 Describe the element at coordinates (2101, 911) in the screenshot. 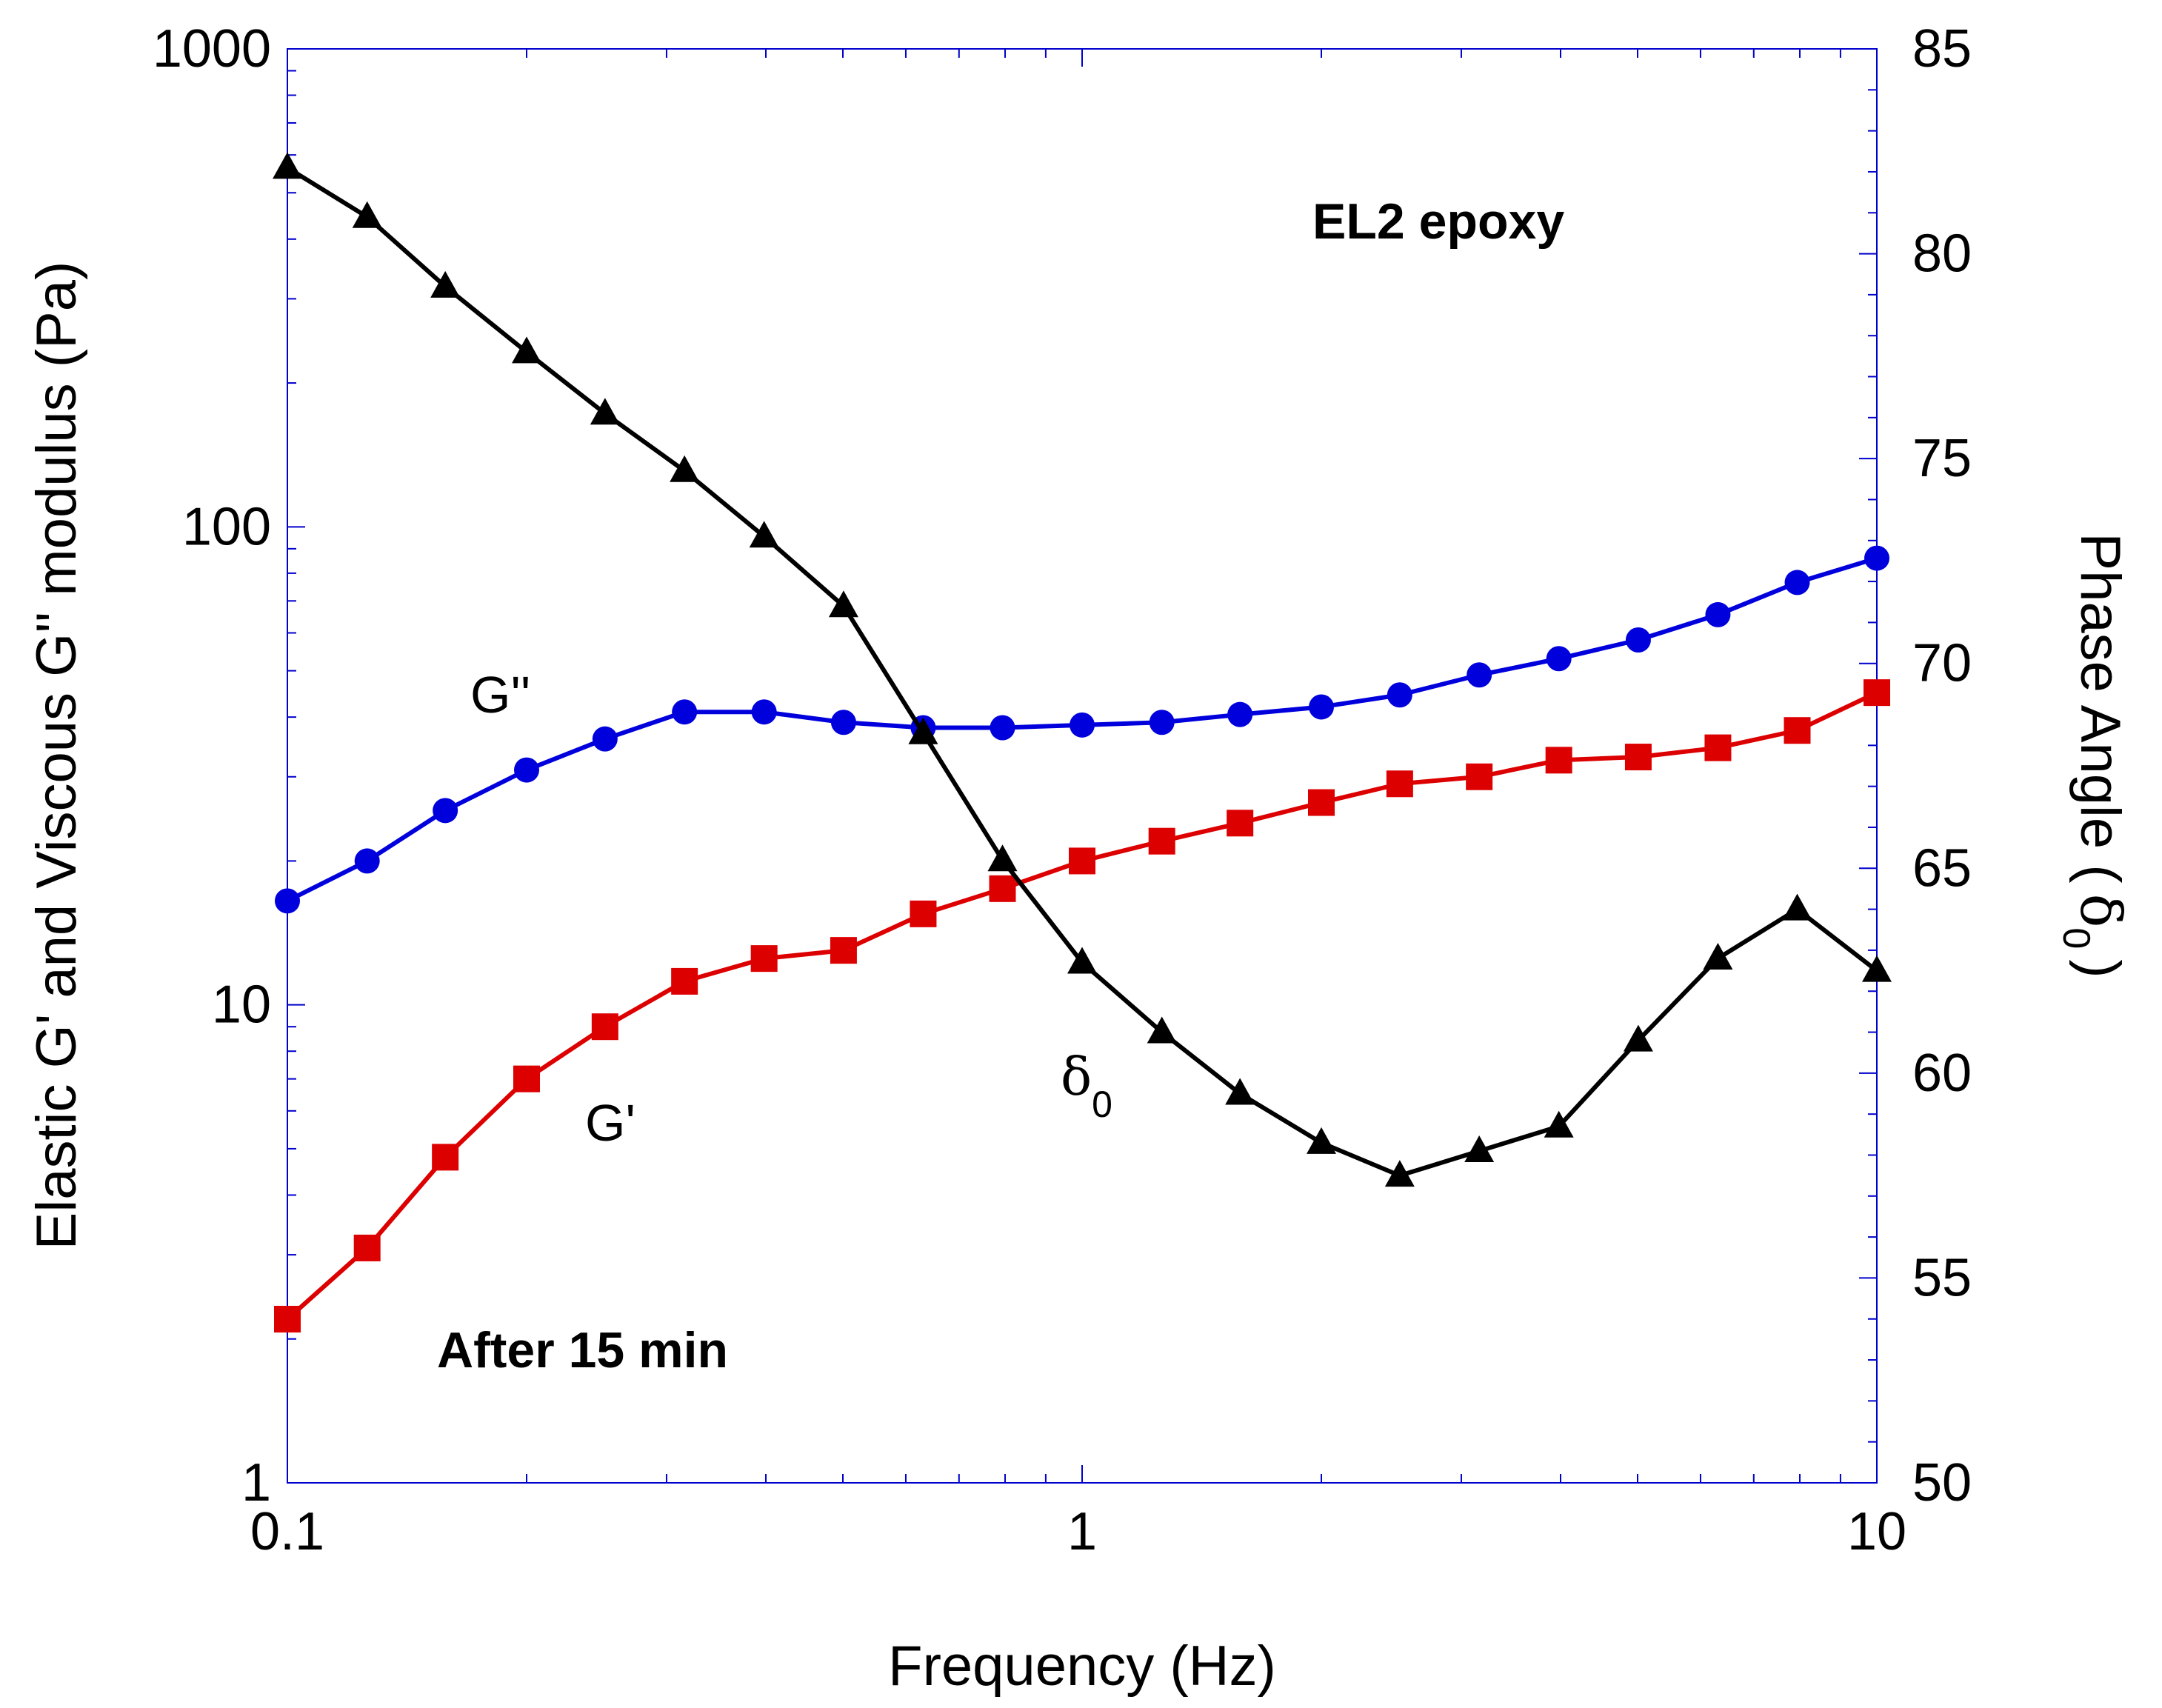

I see `right-axis-title-symbol: δ` at that location.